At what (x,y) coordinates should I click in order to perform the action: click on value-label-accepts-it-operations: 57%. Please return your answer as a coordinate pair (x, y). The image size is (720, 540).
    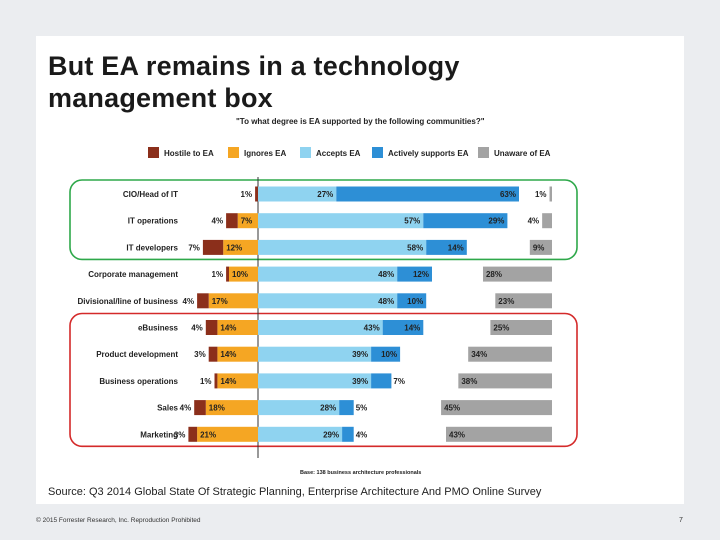
    Looking at the image, I should click on (412, 221).